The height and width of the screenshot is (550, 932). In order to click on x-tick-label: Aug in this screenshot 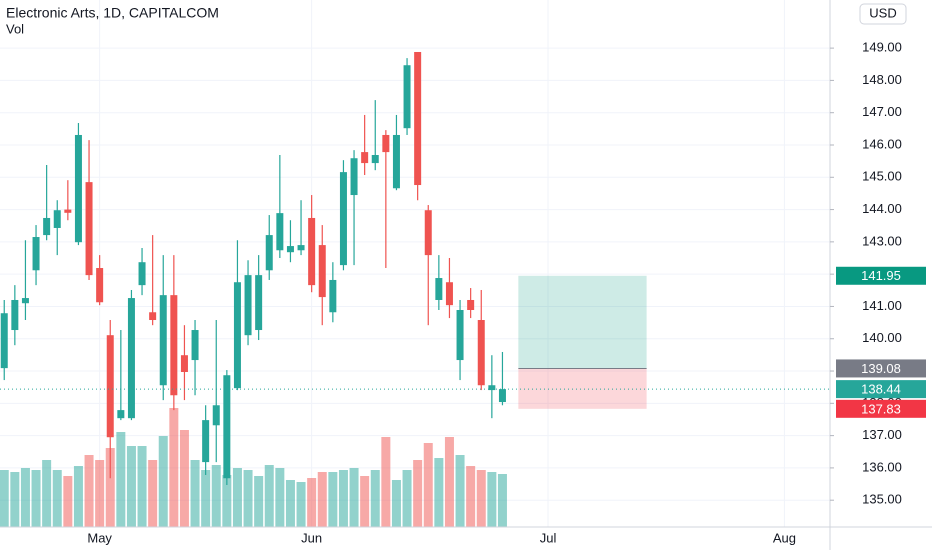, I will do `click(784, 537)`.